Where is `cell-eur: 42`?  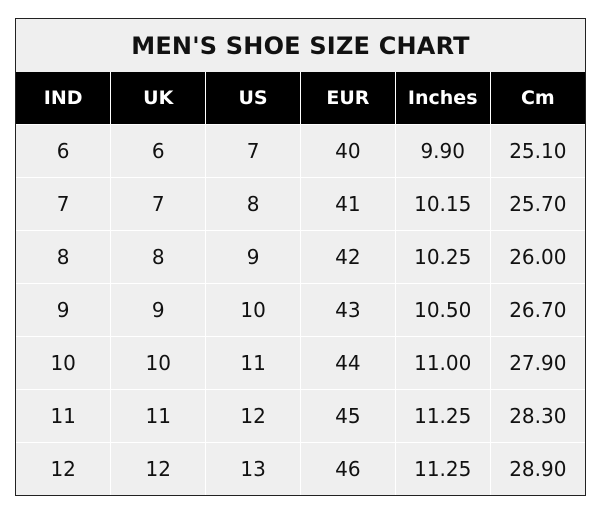 cell-eur: 42 is located at coordinates (347, 257).